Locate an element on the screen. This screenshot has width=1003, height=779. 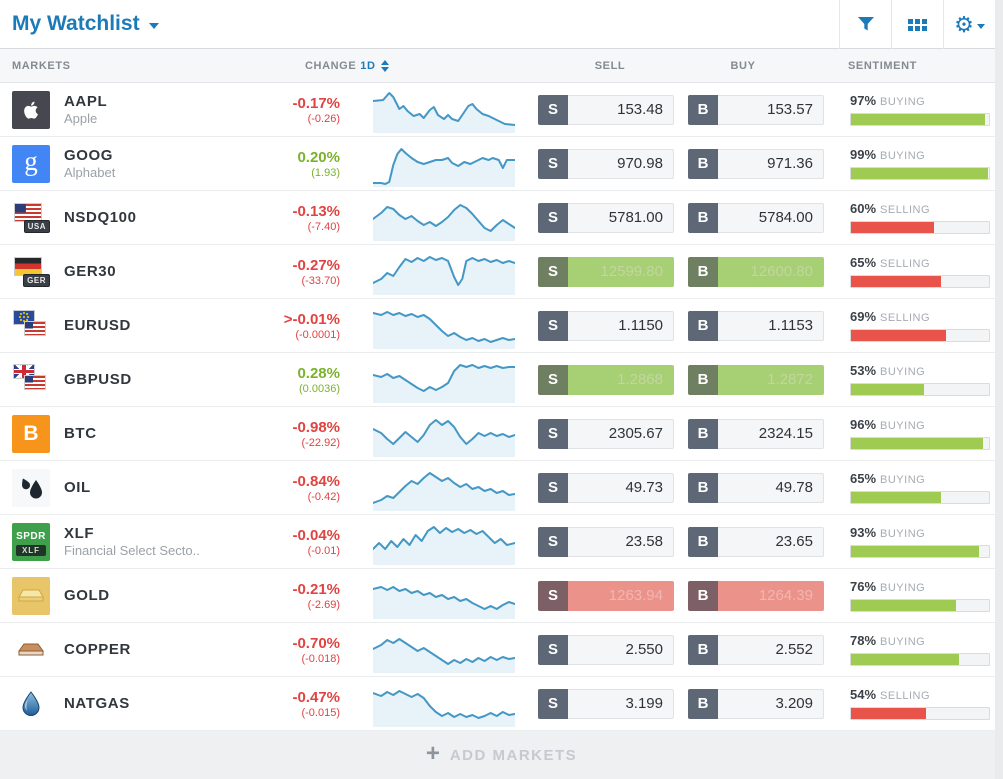
buy-button: B 5784.00 is located at coordinates (756, 217).